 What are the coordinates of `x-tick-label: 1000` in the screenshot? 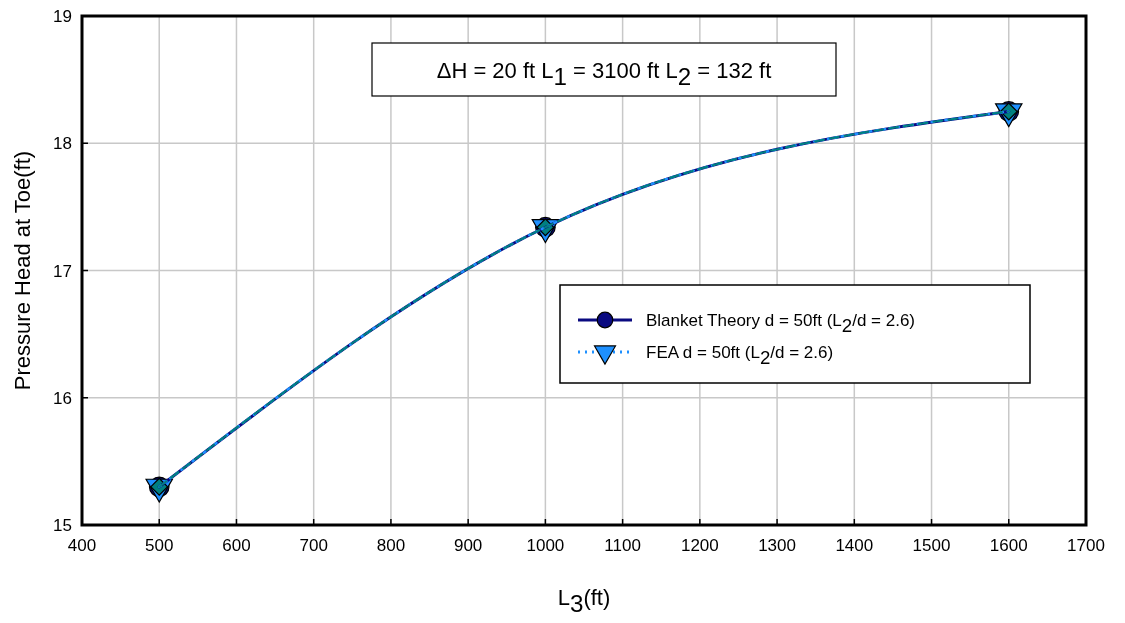 It's located at (545, 545).